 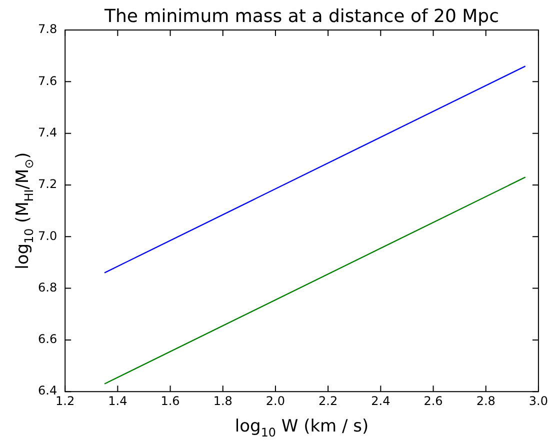 I want to click on x-tick-label: 1.8, so click(x=222, y=401).